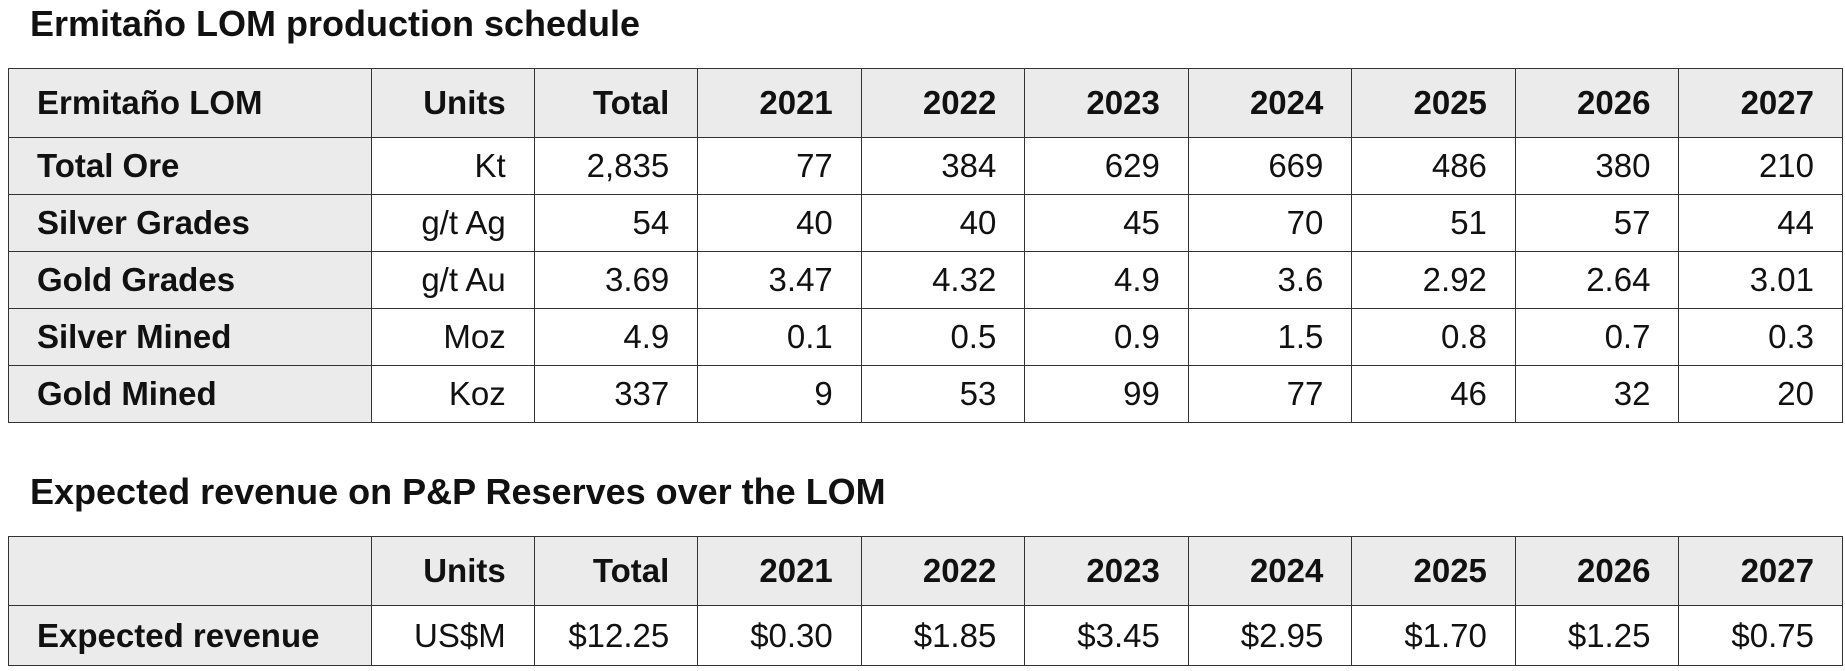  I want to click on table-cell: 45, so click(1106, 223).